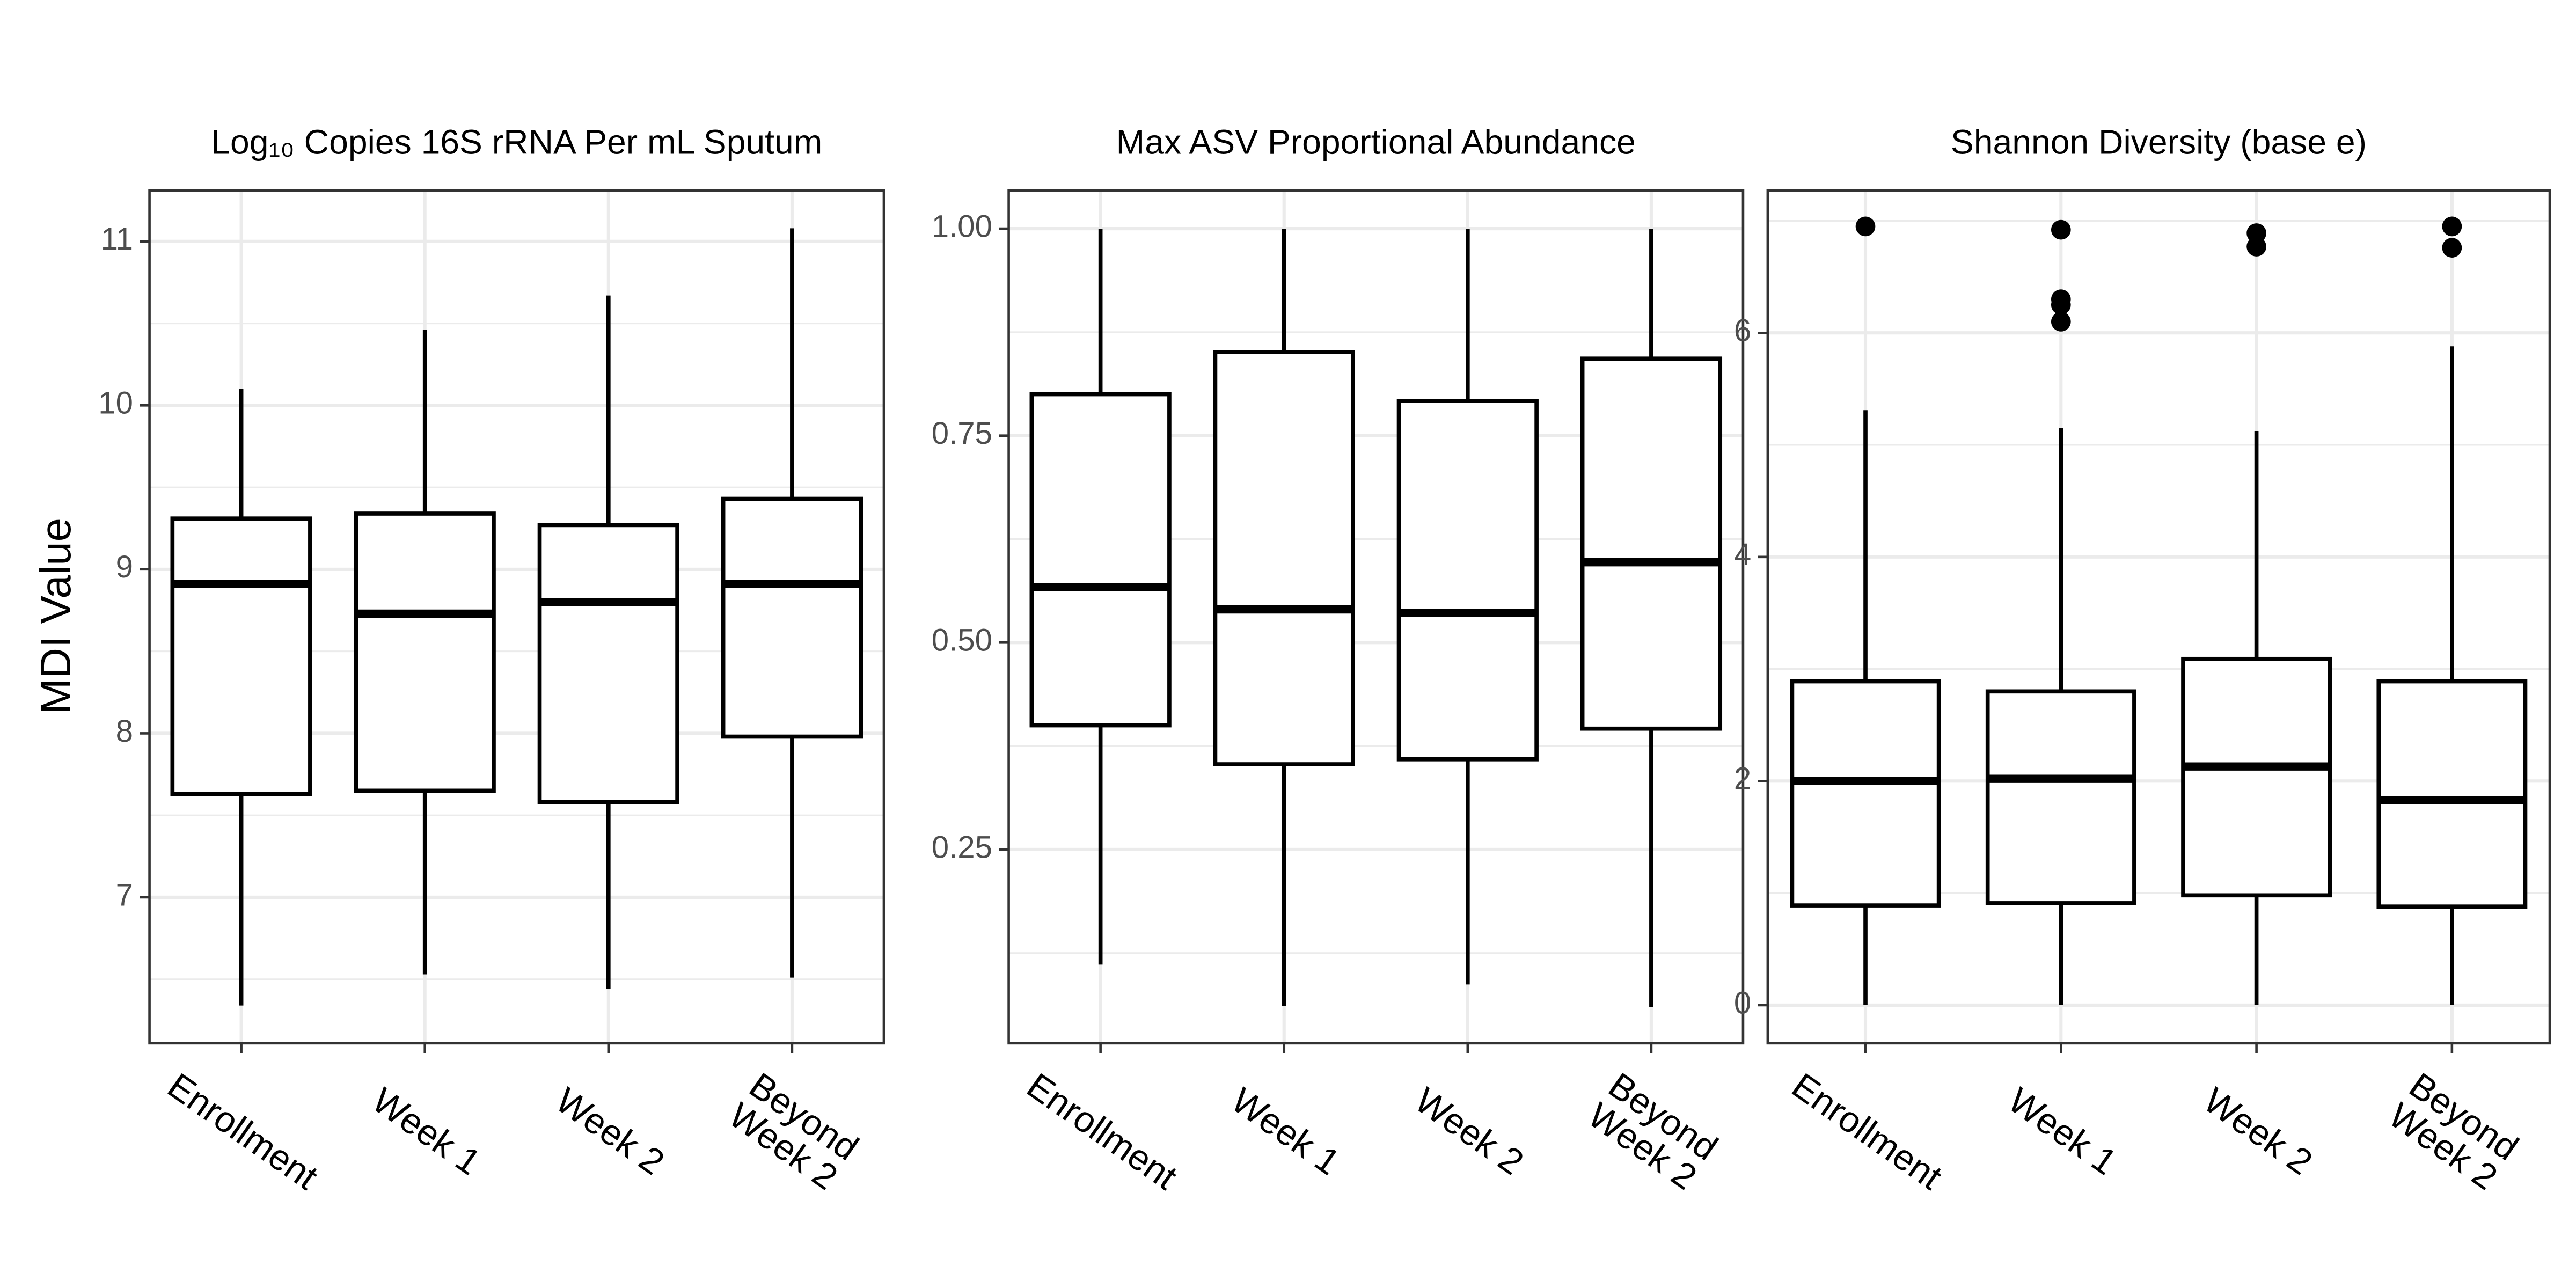 The width and height of the screenshot is (2576, 1288). What do you see at coordinates (516, 141) in the screenshot?
I see `panel-title: Log₁₀ Copies 16S rRNA Per mL Sputum` at bounding box center [516, 141].